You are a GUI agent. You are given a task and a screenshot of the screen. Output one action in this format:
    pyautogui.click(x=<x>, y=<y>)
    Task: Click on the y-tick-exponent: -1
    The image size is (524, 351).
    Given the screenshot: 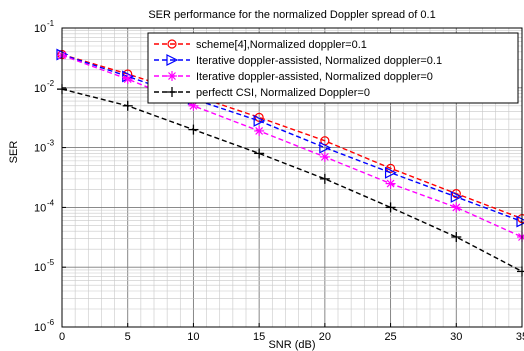 What is the action you would take?
    pyautogui.click(x=51, y=23)
    